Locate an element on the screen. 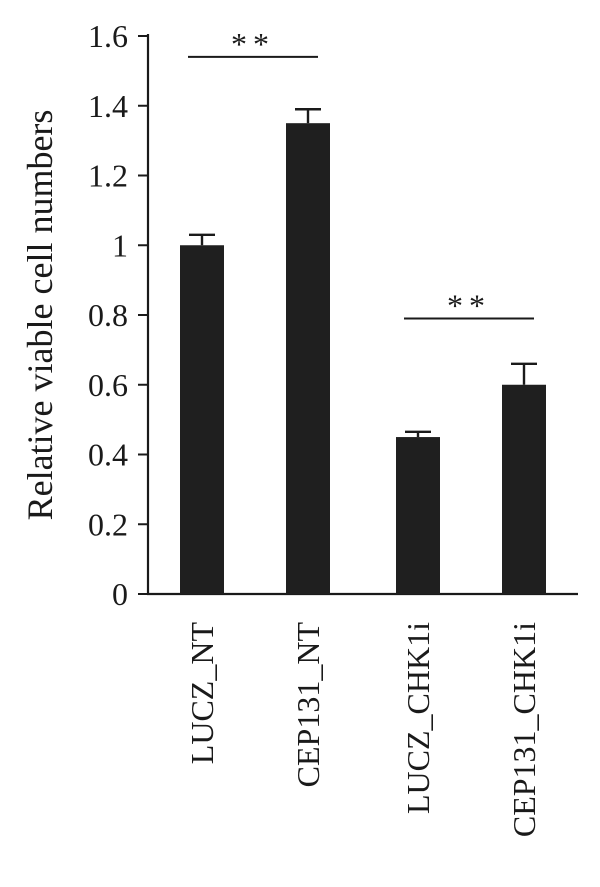  y-tick-label-7: 1.4 is located at coordinates (108, 106).